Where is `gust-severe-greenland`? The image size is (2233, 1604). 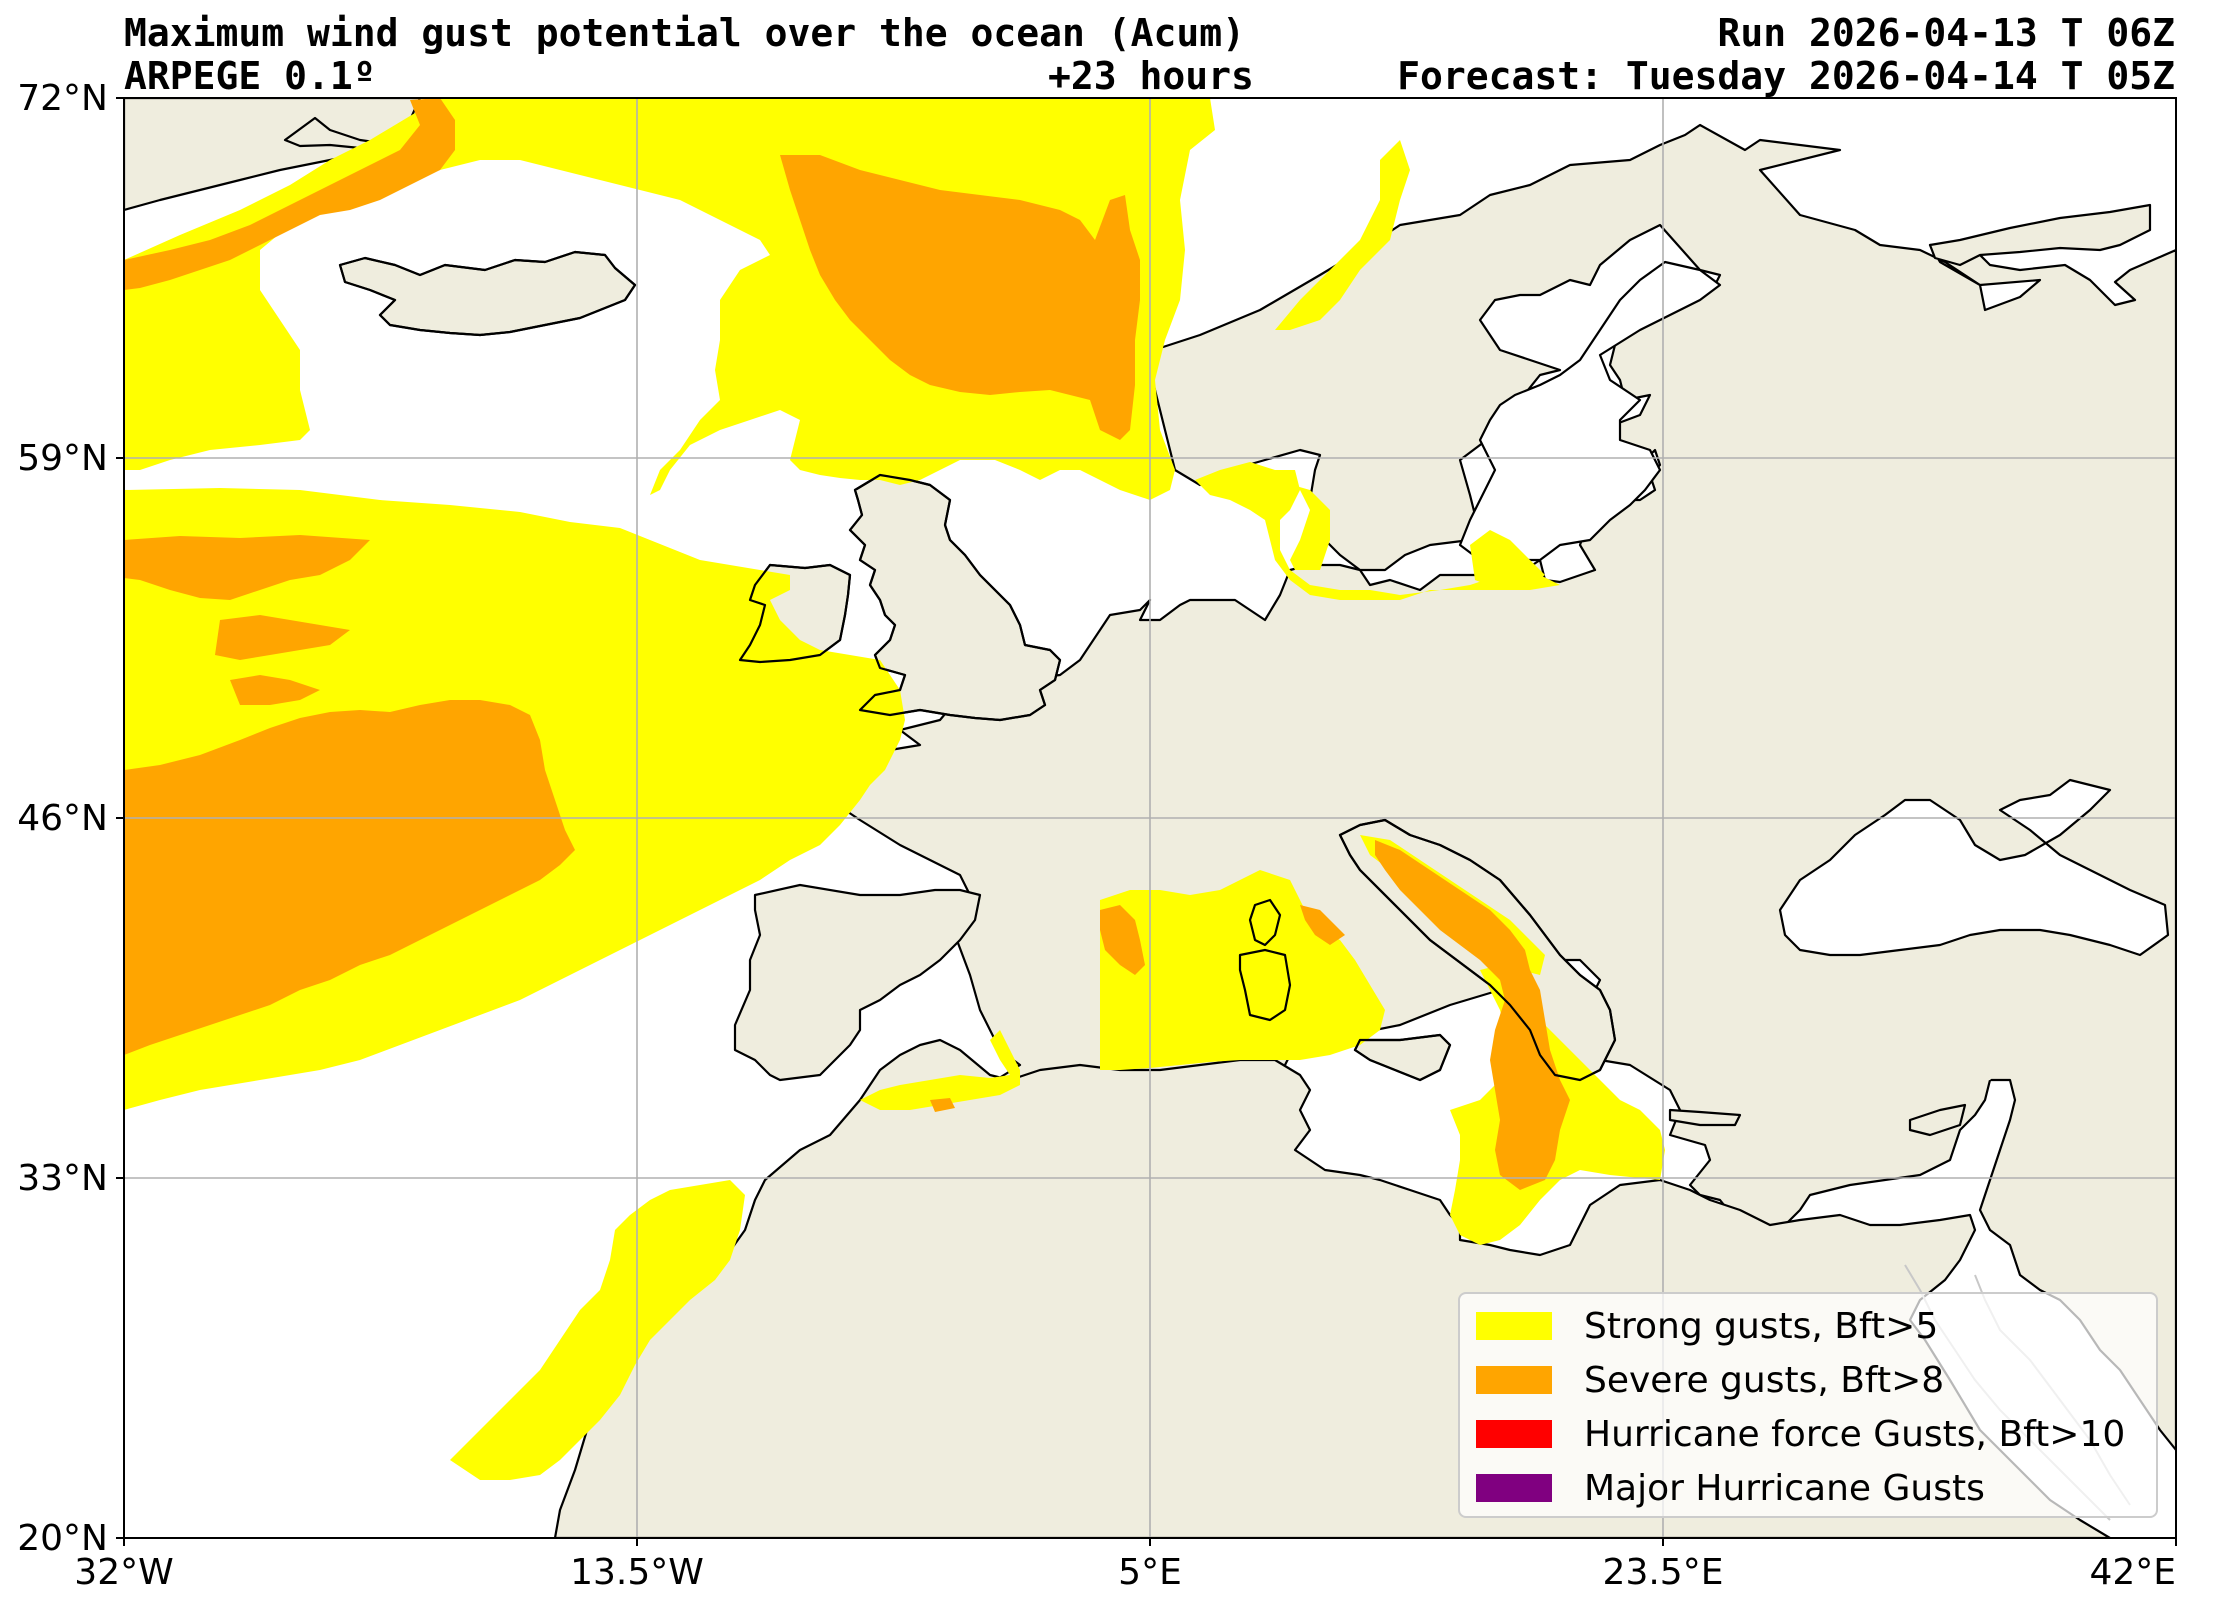
gust-severe-greenland is located at coordinates (289, 194).